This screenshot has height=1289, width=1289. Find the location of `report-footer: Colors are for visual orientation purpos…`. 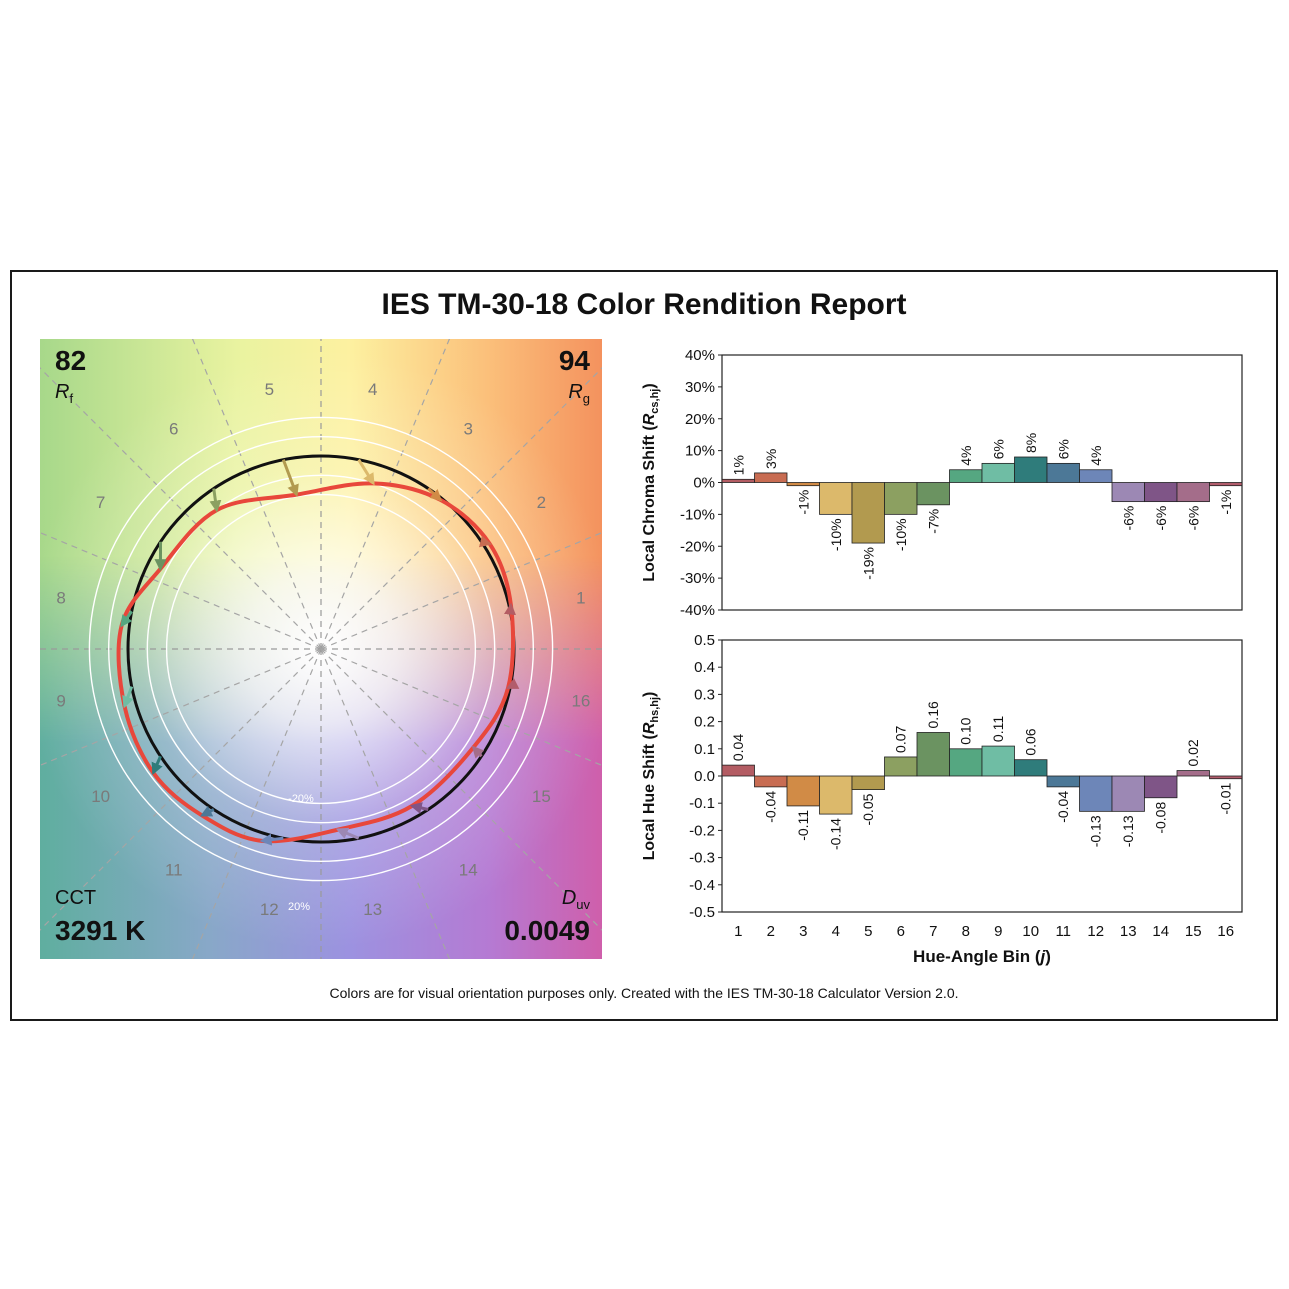

report-footer: Colors are for visual orientation purpos… is located at coordinates (644, 993).